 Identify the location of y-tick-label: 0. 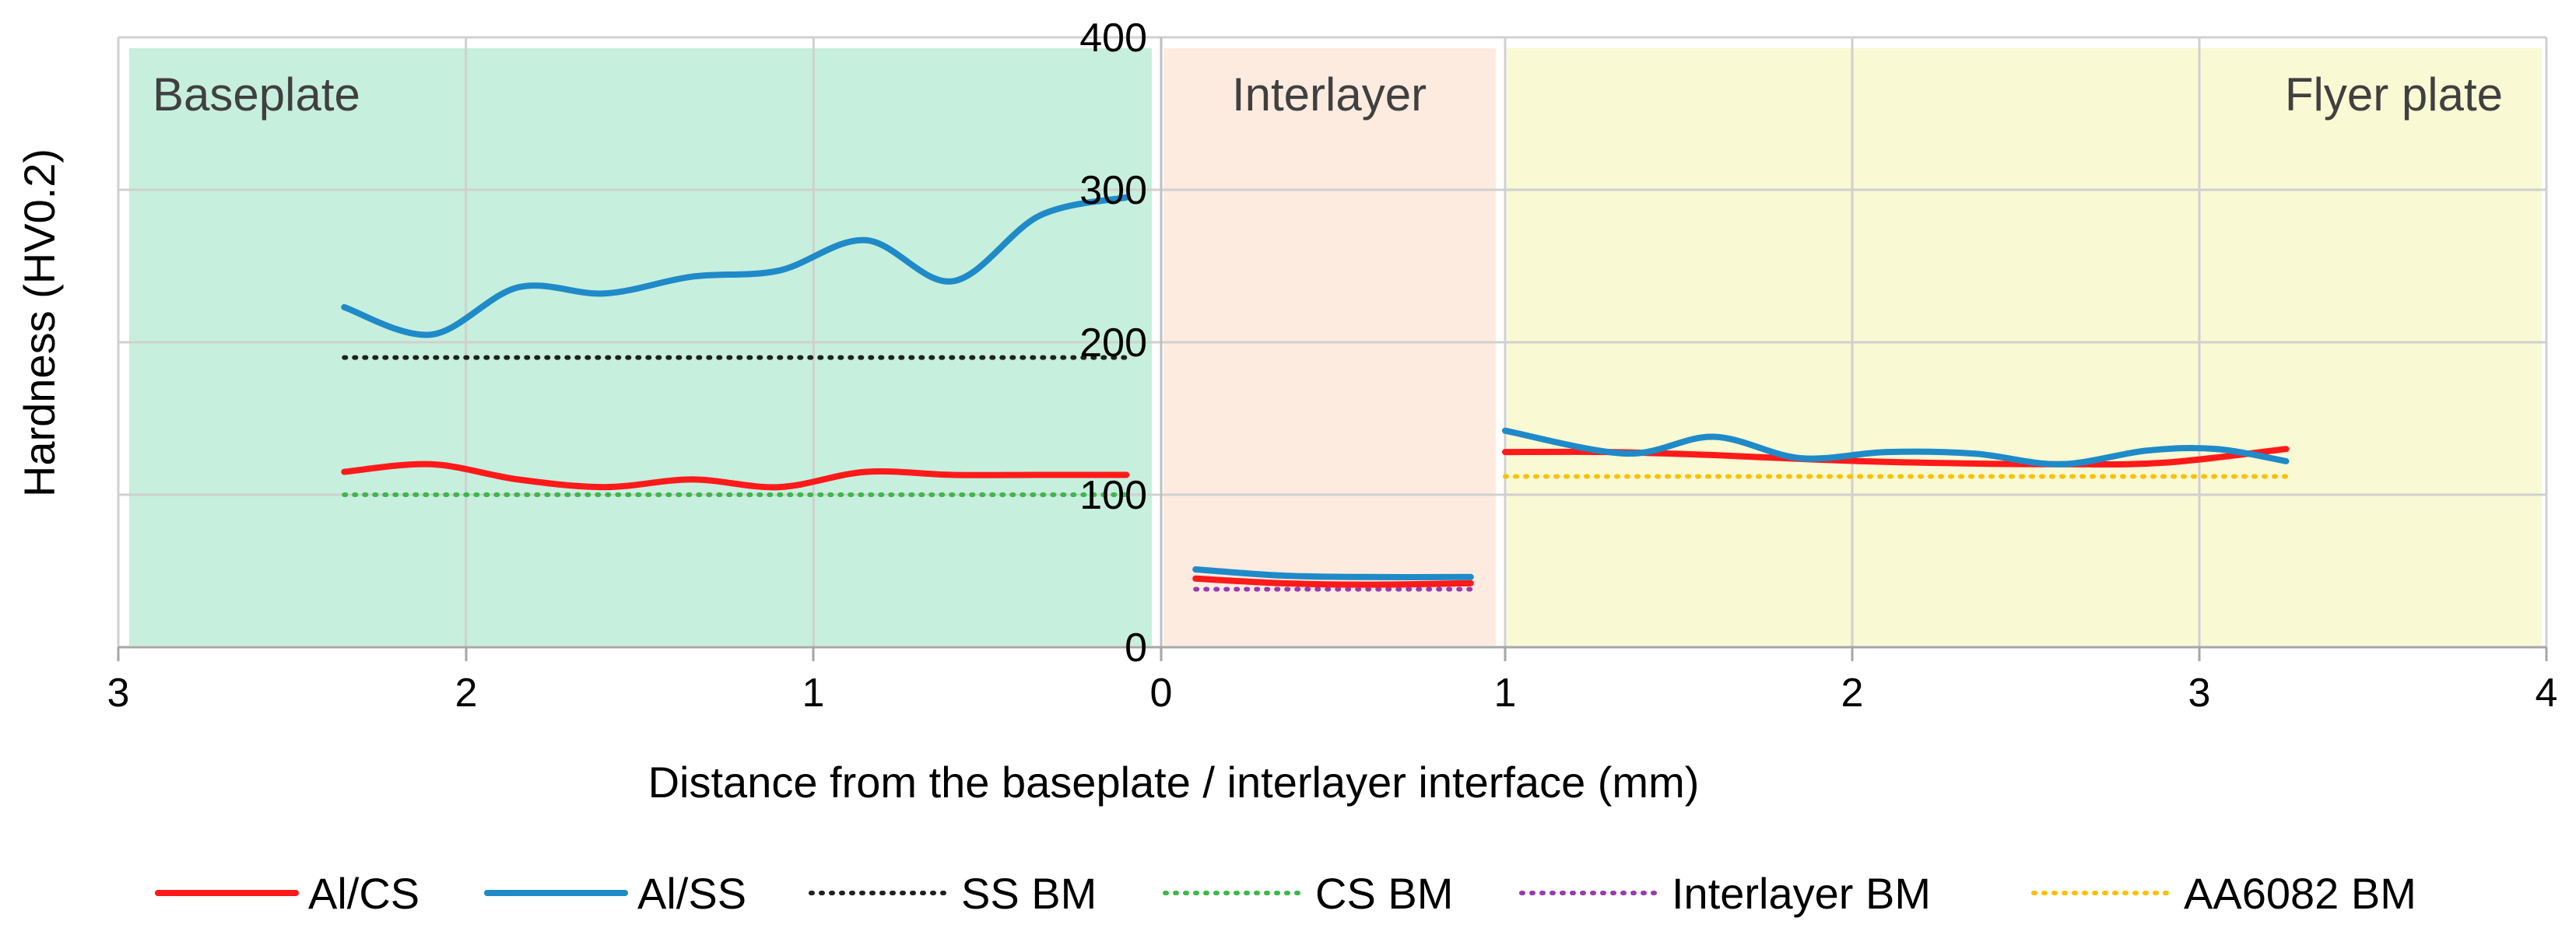
(1136, 648).